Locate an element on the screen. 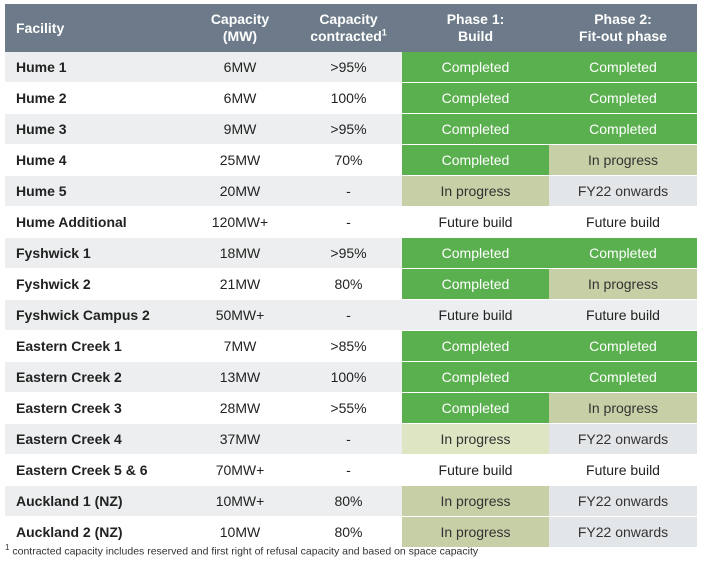  facility-cell: Auckland 2 (NZ) is located at coordinates (95, 532).